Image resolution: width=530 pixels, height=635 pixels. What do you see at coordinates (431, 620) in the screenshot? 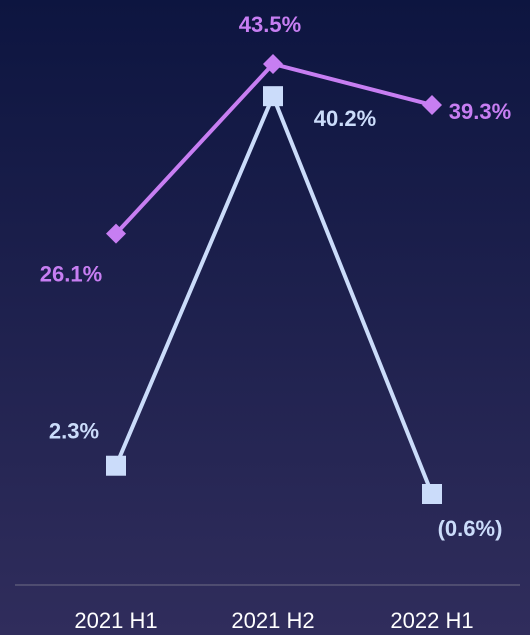
I see `x-tick-label: 2022 H1` at bounding box center [431, 620].